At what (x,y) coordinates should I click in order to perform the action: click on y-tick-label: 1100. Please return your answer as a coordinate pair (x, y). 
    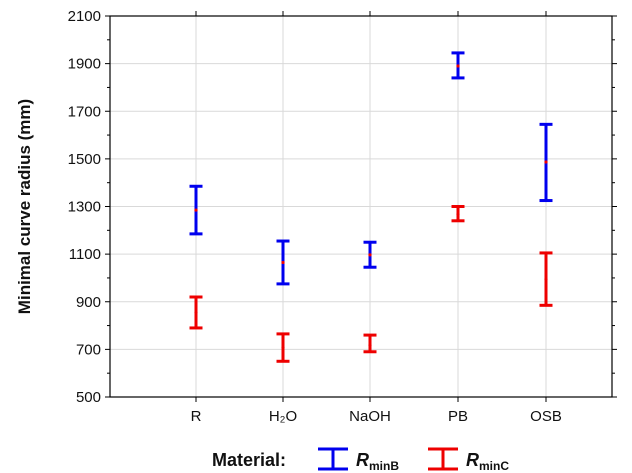
    Looking at the image, I should click on (85, 254).